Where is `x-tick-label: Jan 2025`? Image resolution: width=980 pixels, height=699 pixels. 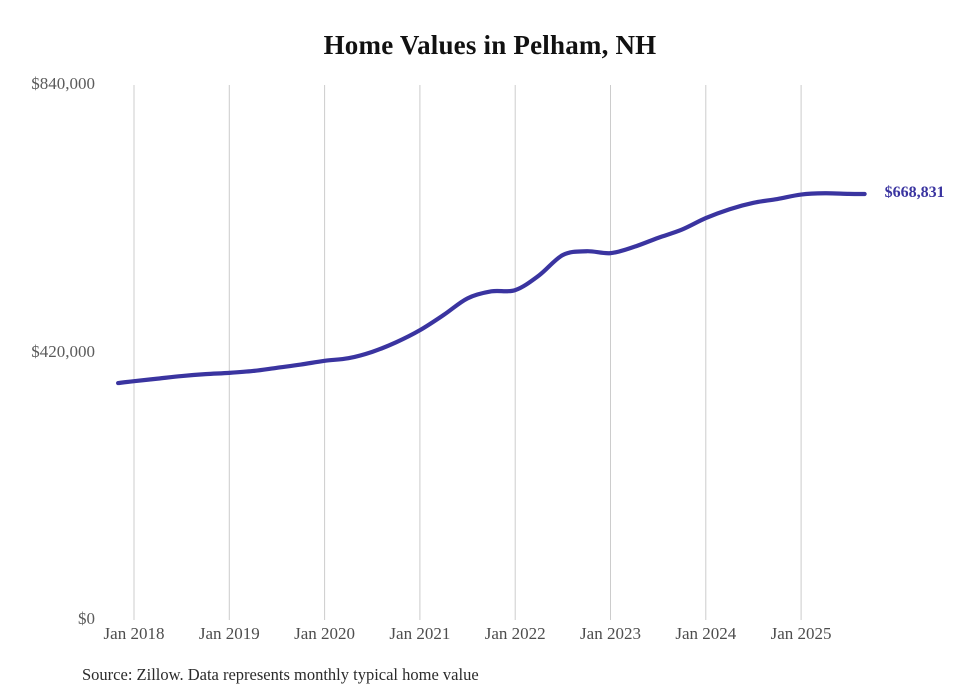 x-tick-label: Jan 2025 is located at coordinates (801, 633).